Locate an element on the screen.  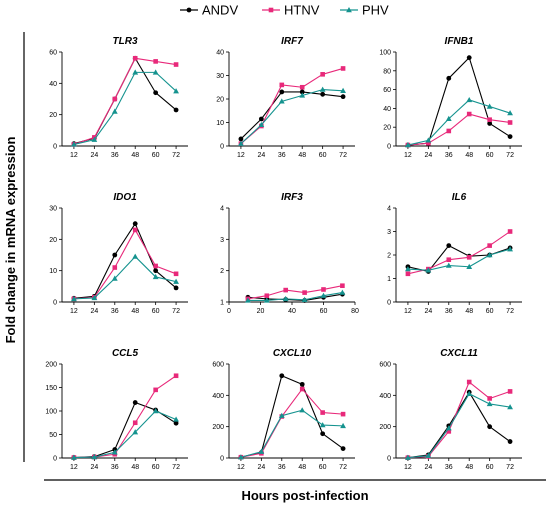
panel-title: IRF3 is located at coordinates (292, 197).